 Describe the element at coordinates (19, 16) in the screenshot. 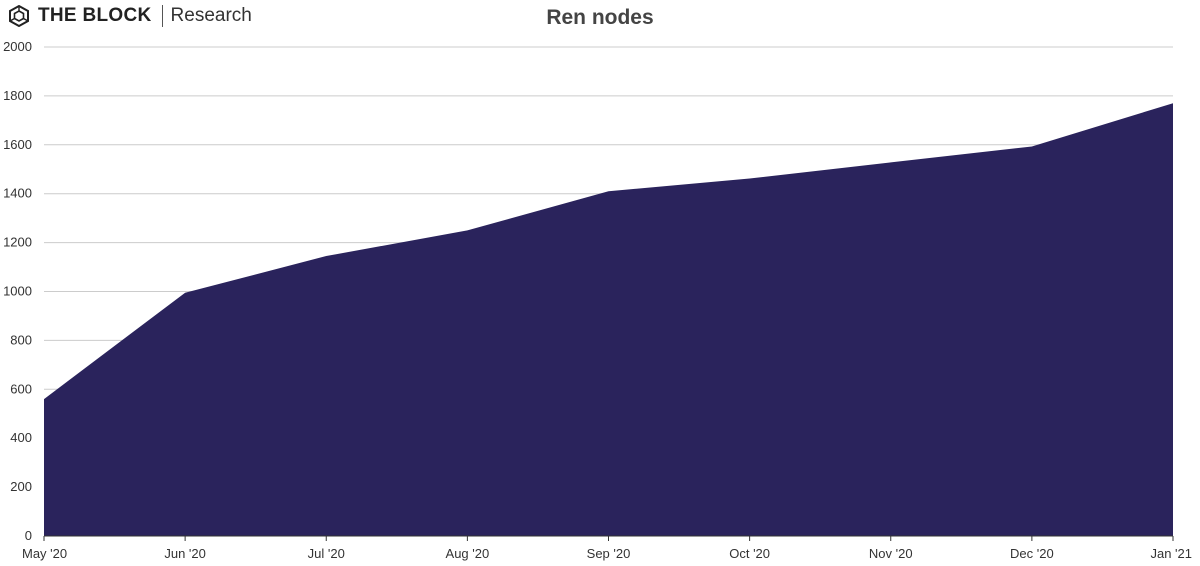

I see `the-block-logo-icon` at that location.